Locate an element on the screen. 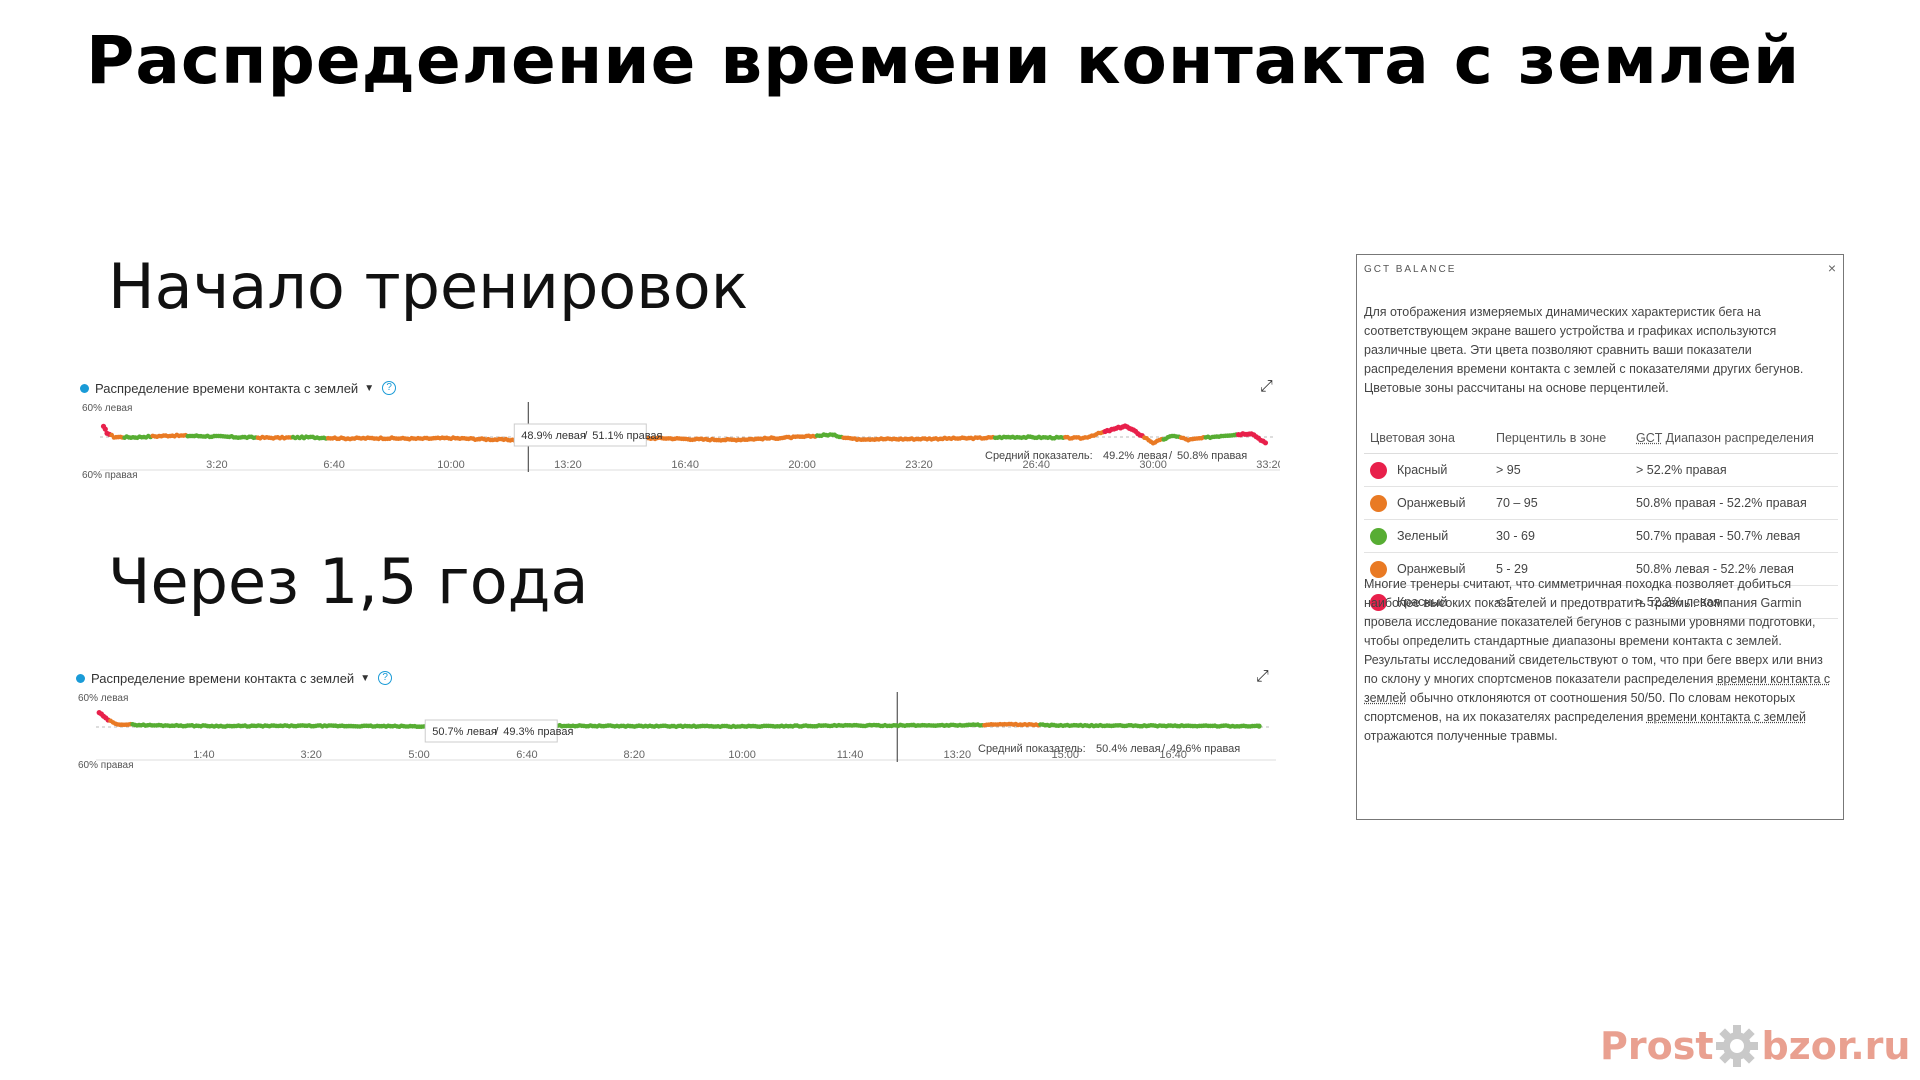  x-tick-label: 23:20 is located at coordinates (919, 465).